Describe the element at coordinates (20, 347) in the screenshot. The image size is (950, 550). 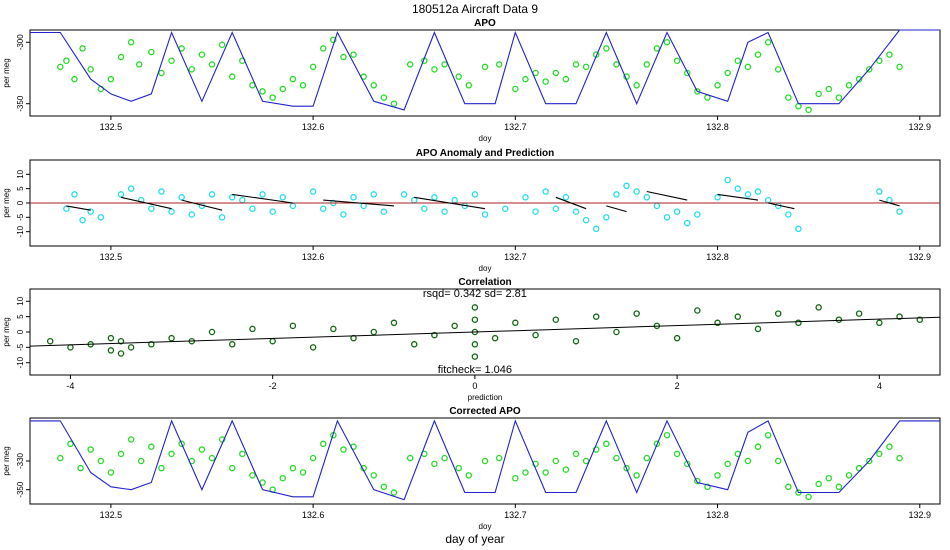
I see `y-tick-label: -5` at that location.